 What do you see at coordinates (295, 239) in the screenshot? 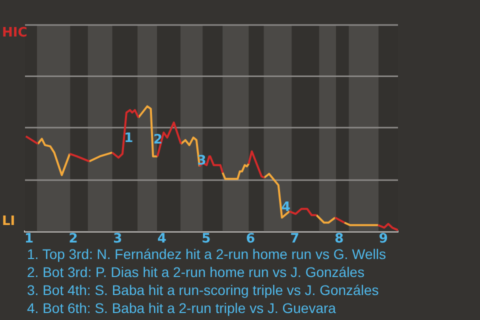
I see `x-tick-label: 7` at bounding box center [295, 239].